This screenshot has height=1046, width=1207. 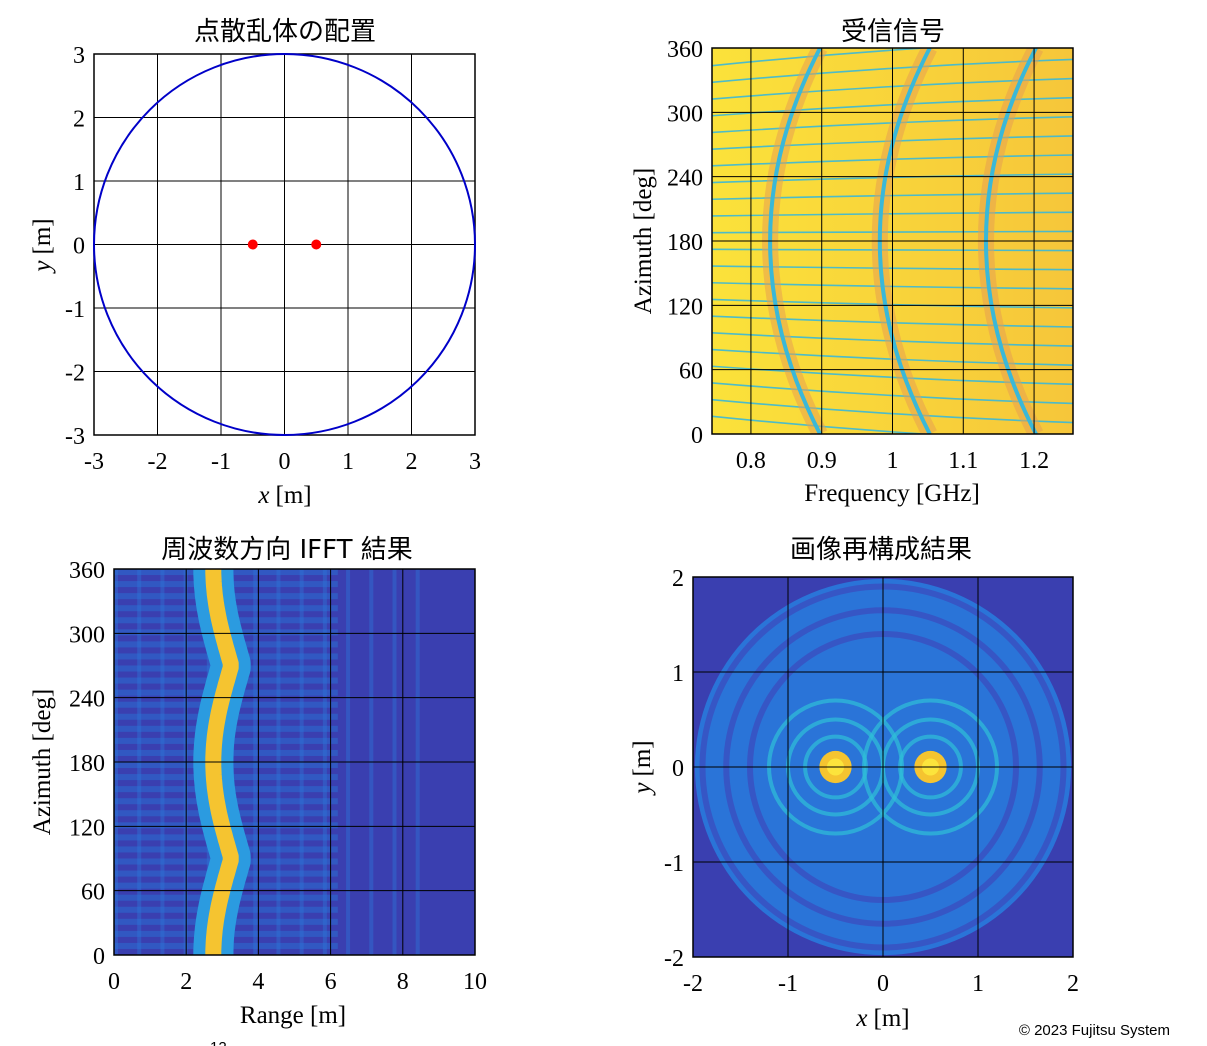 I want to click on panel1-xtick-3: 0, so click(x=285, y=462).